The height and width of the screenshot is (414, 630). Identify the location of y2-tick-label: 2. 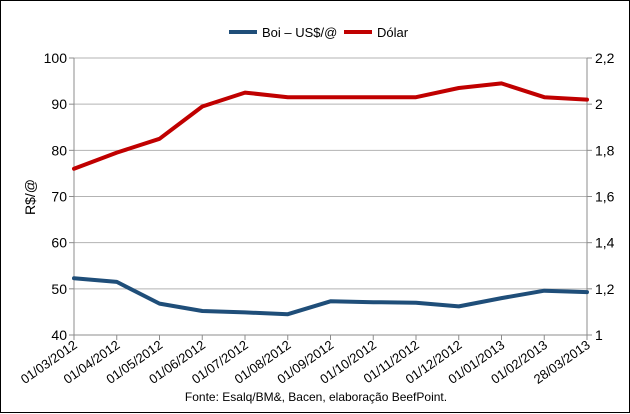
(599, 104).